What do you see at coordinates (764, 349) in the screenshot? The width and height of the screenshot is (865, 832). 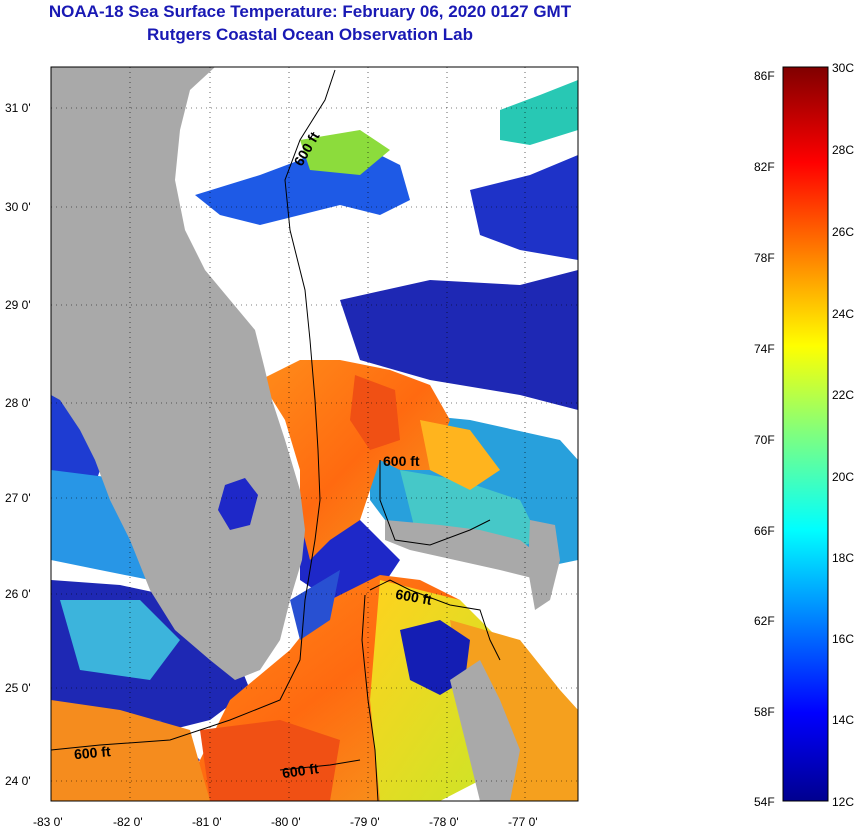 I see `fahrenheit-tick: 74F` at bounding box center [764, 349].